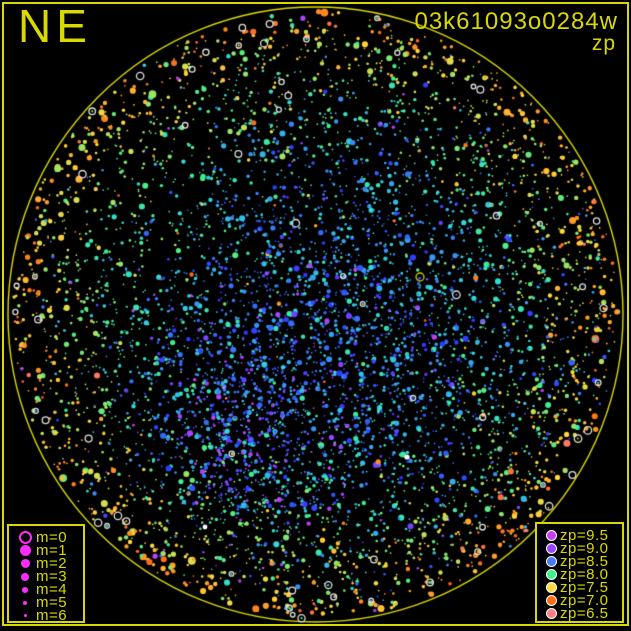  I want to click on zp-legend-label: zp=8.5, so click(584, 561).